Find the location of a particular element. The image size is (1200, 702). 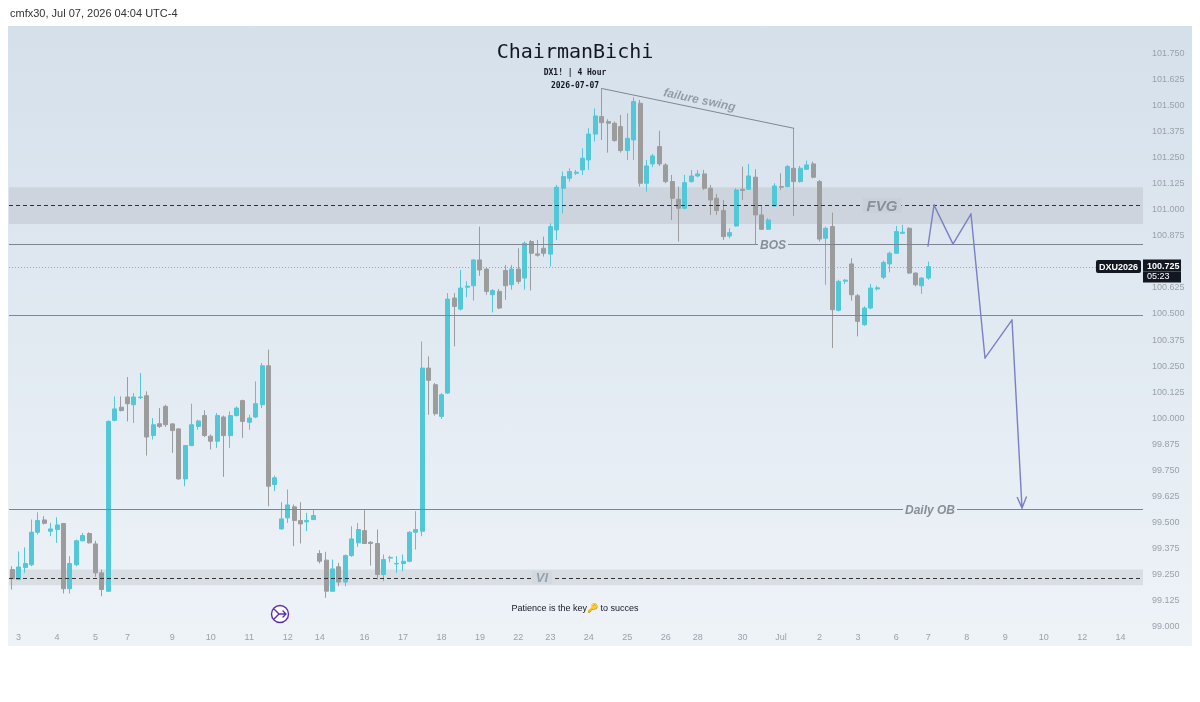

band-label: VI is located at coordinates (542, 577).